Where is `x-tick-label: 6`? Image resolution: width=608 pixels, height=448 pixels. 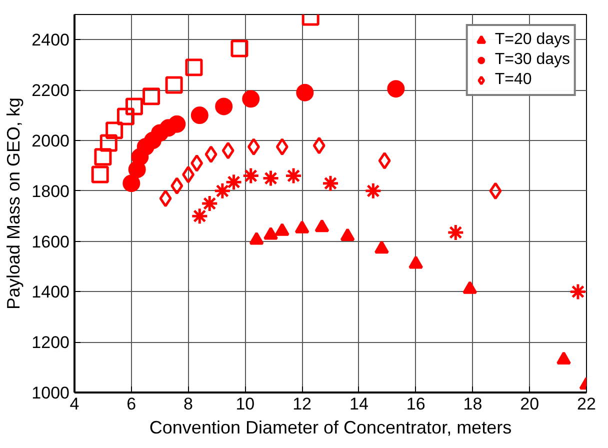
x-tick-label: 6 is located at coordinates (131, 404).